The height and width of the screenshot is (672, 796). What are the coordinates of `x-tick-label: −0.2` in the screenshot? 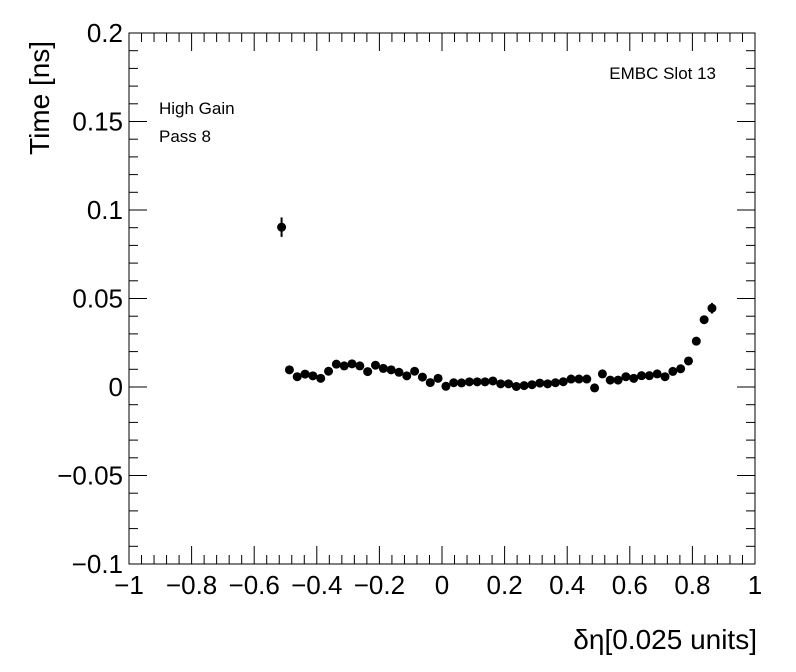 It's located at (379, 585).